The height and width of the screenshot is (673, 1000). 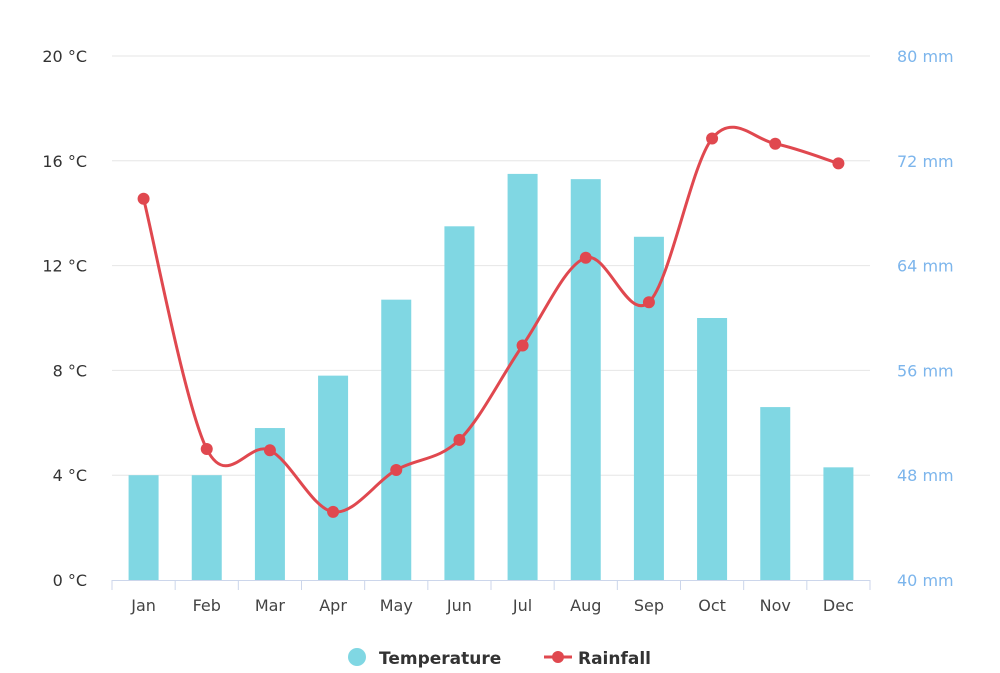 What do you see at coordinates (712, 449) in the screenshot?
I see `bar-temperature-oct` at bounding box center [712, 449].